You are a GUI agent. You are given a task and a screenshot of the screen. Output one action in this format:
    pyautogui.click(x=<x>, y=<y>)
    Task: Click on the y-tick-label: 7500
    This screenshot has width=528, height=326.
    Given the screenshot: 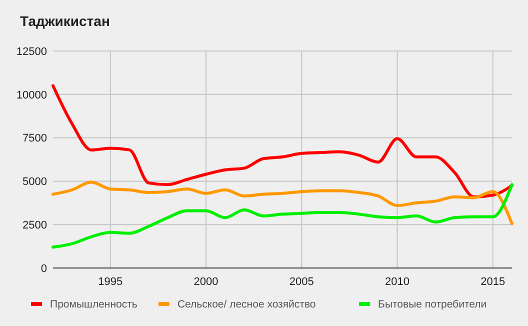 What is the action you would take?
    pyautogui.click(x=34, y=138)
    